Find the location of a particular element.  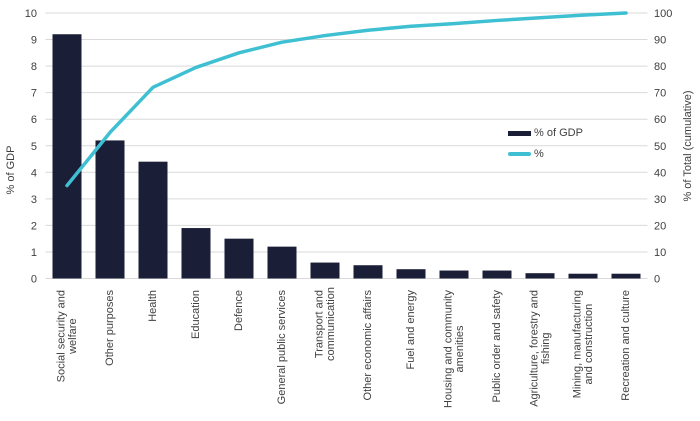

left-tick-label: 6 is located at coordinates (34, 120).